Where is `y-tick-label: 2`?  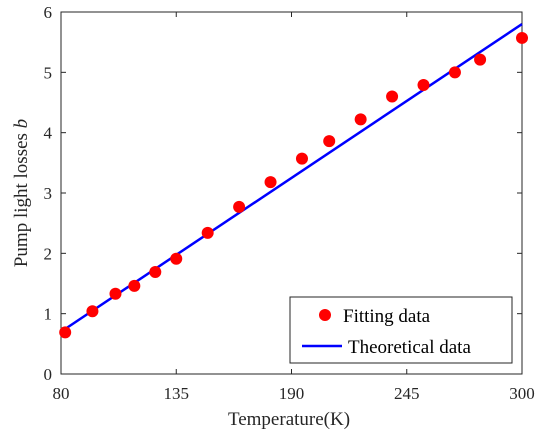
y-tick-label: 2 is located at coordinates (48, 253).